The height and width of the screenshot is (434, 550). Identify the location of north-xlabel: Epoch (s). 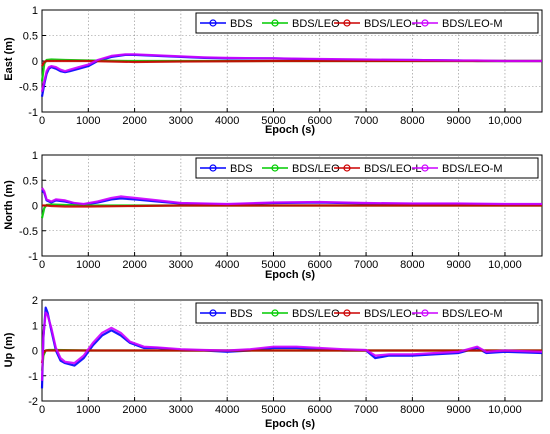
(290, 275).